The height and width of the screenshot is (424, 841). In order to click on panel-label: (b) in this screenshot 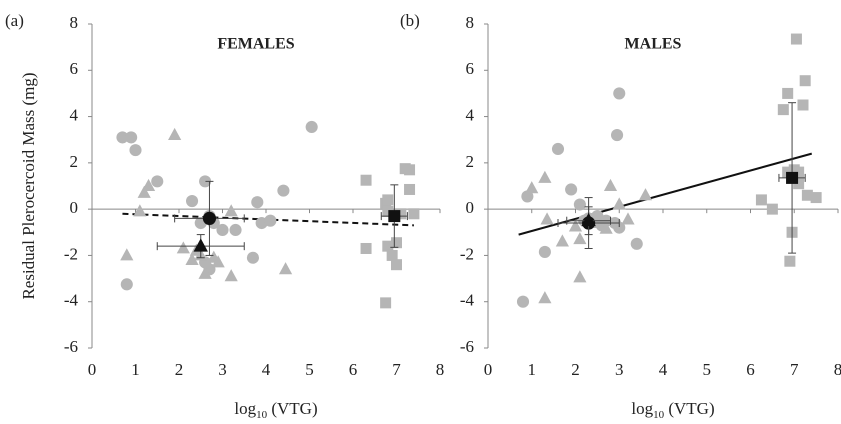, I will do `click(410, 20)`.